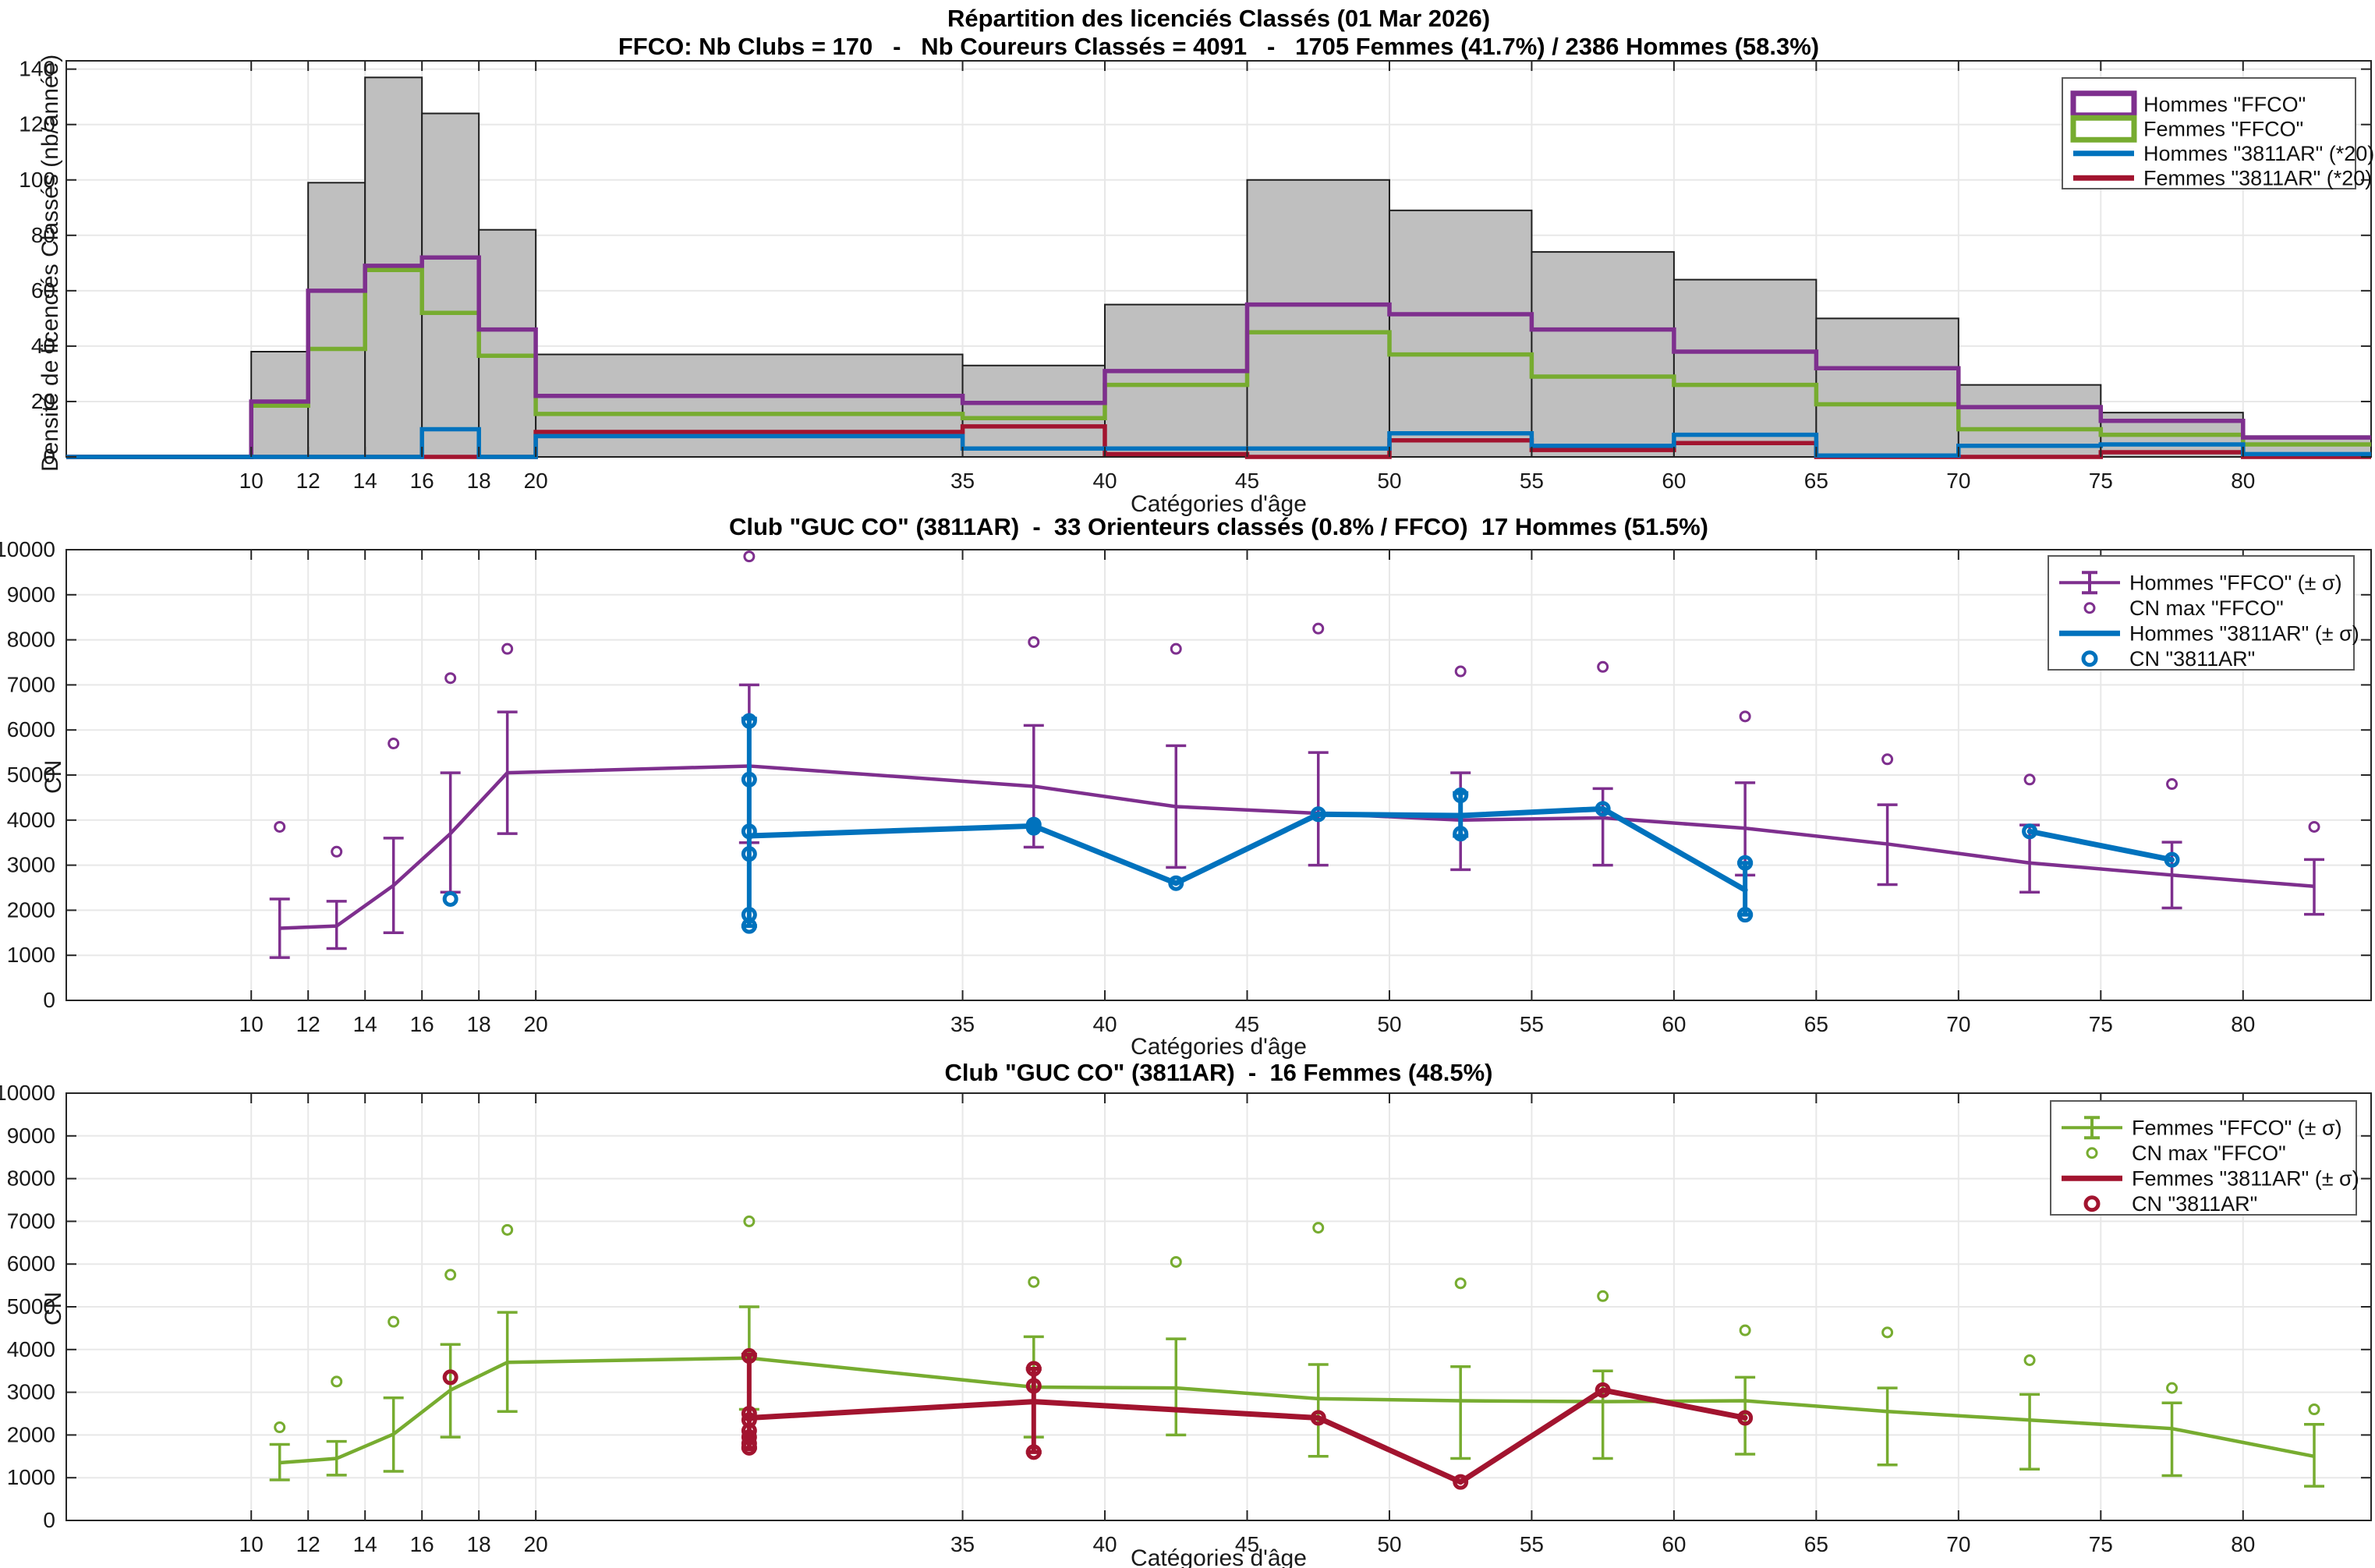 The width and height of the screenshot is (2375, 1568). Describe the element at coordinates (2235, 582) in the screenshot. I see `svg-text: Hommes "FFCO" (± σ)` at that location.